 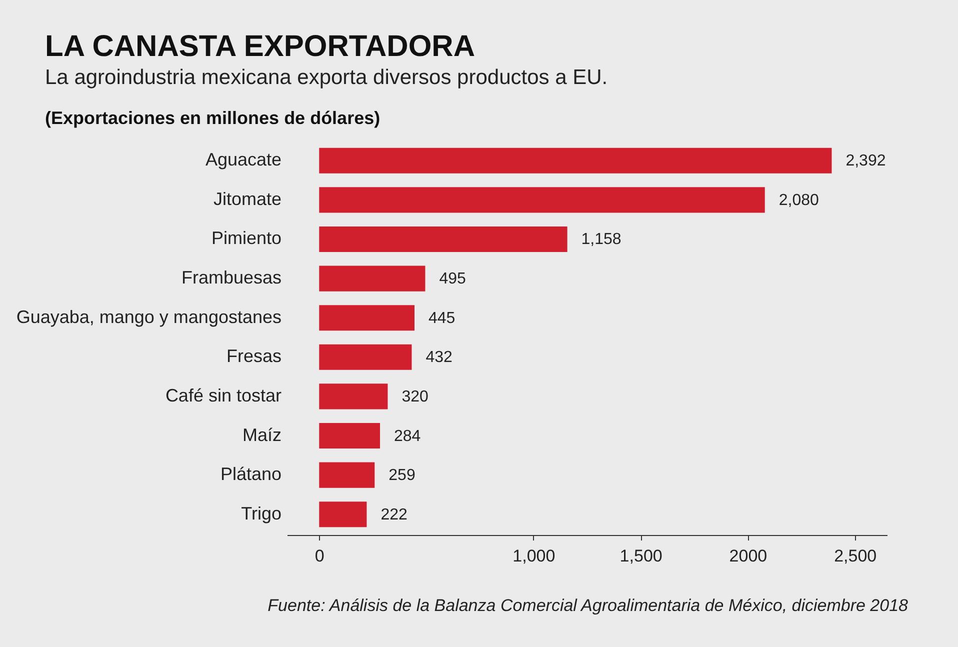 I want to click on x-tick-label: 2,500, so click(x=855, y=556).